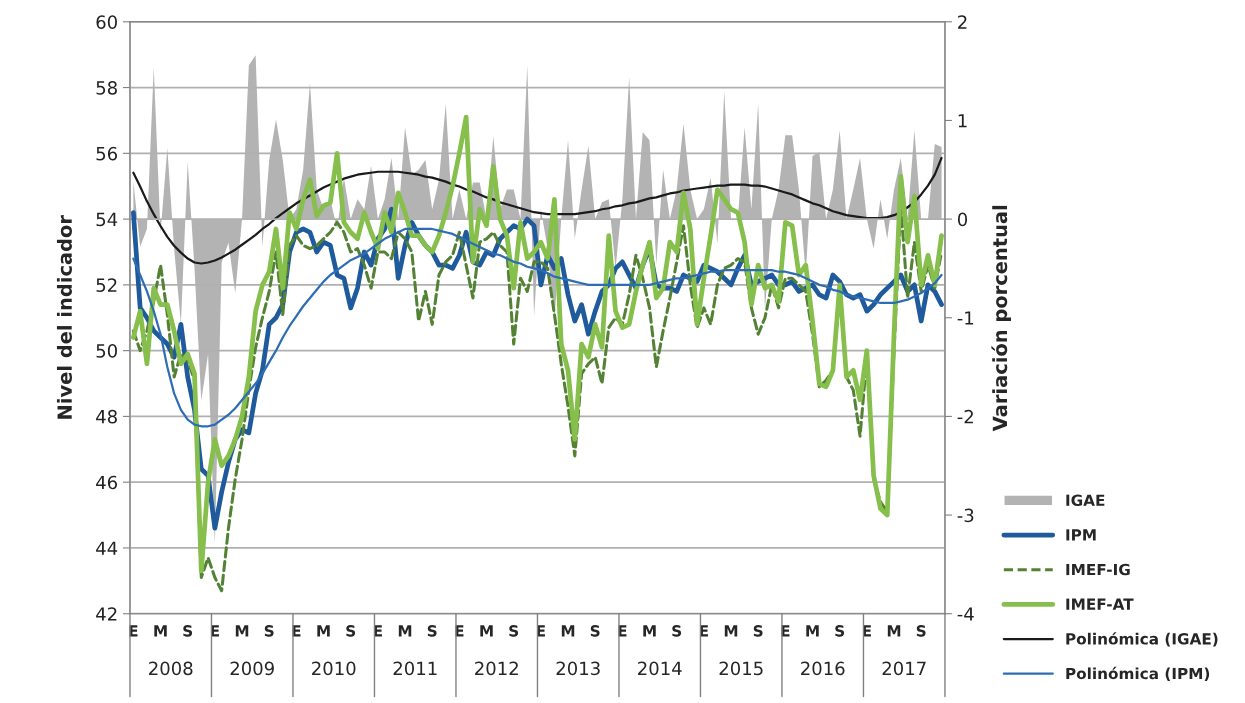  What do you see at coordinates (660, 668) in the screenshot?
I see `text: 2014` at bounding box center [660, 668].